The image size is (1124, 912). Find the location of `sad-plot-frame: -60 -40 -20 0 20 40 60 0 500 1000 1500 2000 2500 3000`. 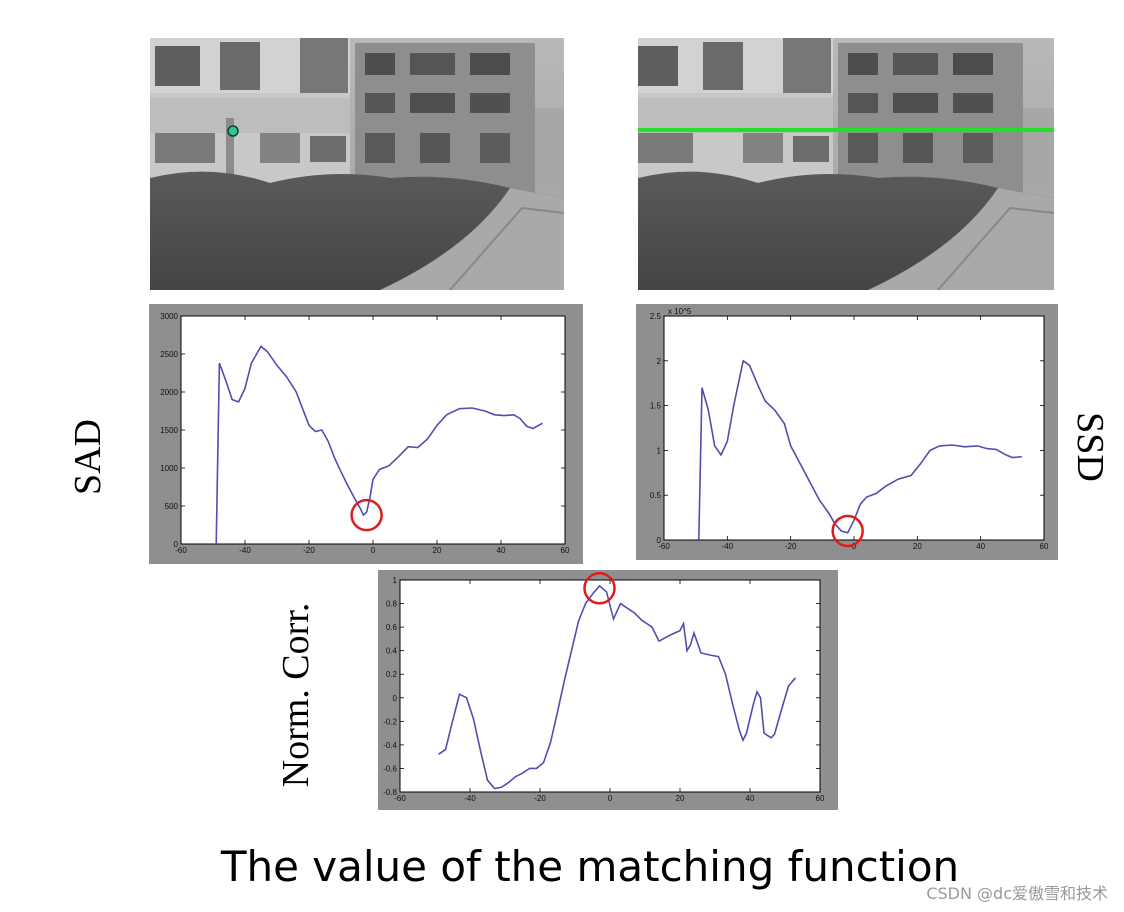

sad-plot-frame: -60 -40 -20 0 20 40 60 0 500 1000 1500 2000 2500 3000 is located at coordinates (366, 434).